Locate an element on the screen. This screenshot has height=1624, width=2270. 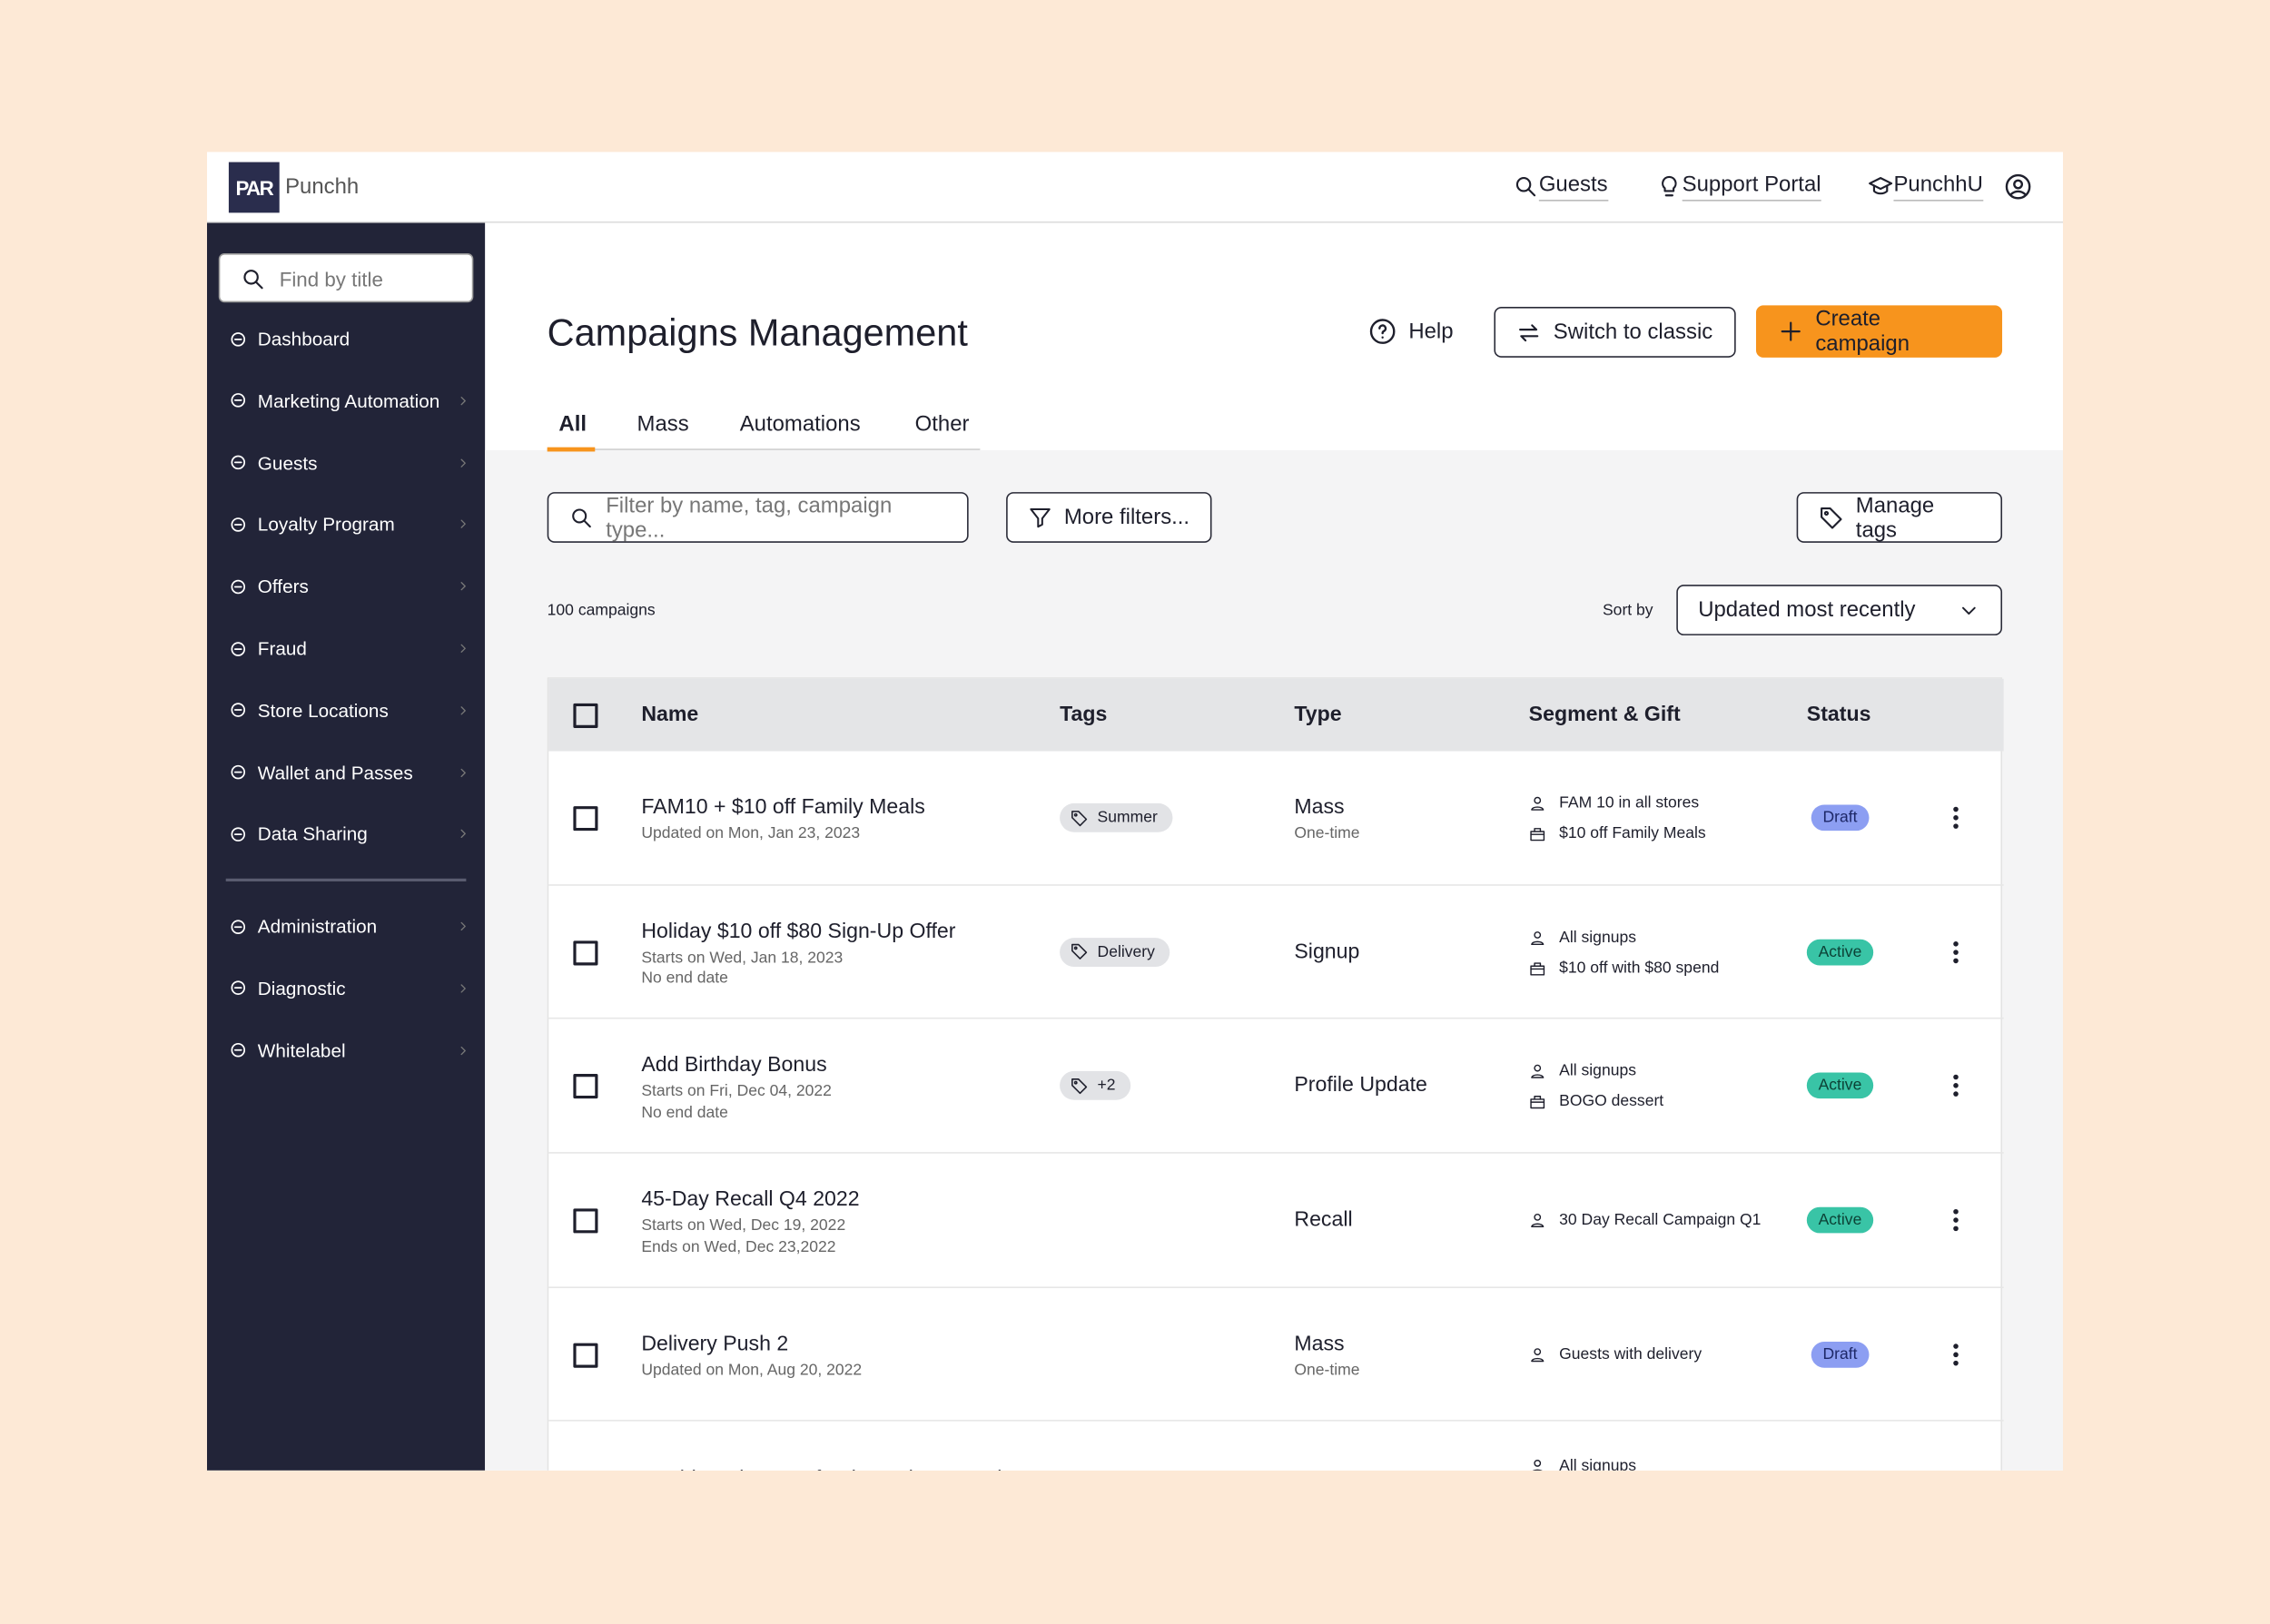
sidebar-item: Data Sharing is located at coordinates (312, 834).